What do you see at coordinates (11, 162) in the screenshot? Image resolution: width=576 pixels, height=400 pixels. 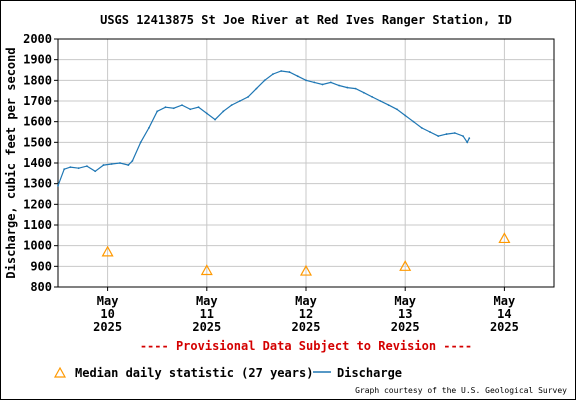 I see `y-axis-label: Discharge, cubic feet per second` at bounding box center [11, 162].